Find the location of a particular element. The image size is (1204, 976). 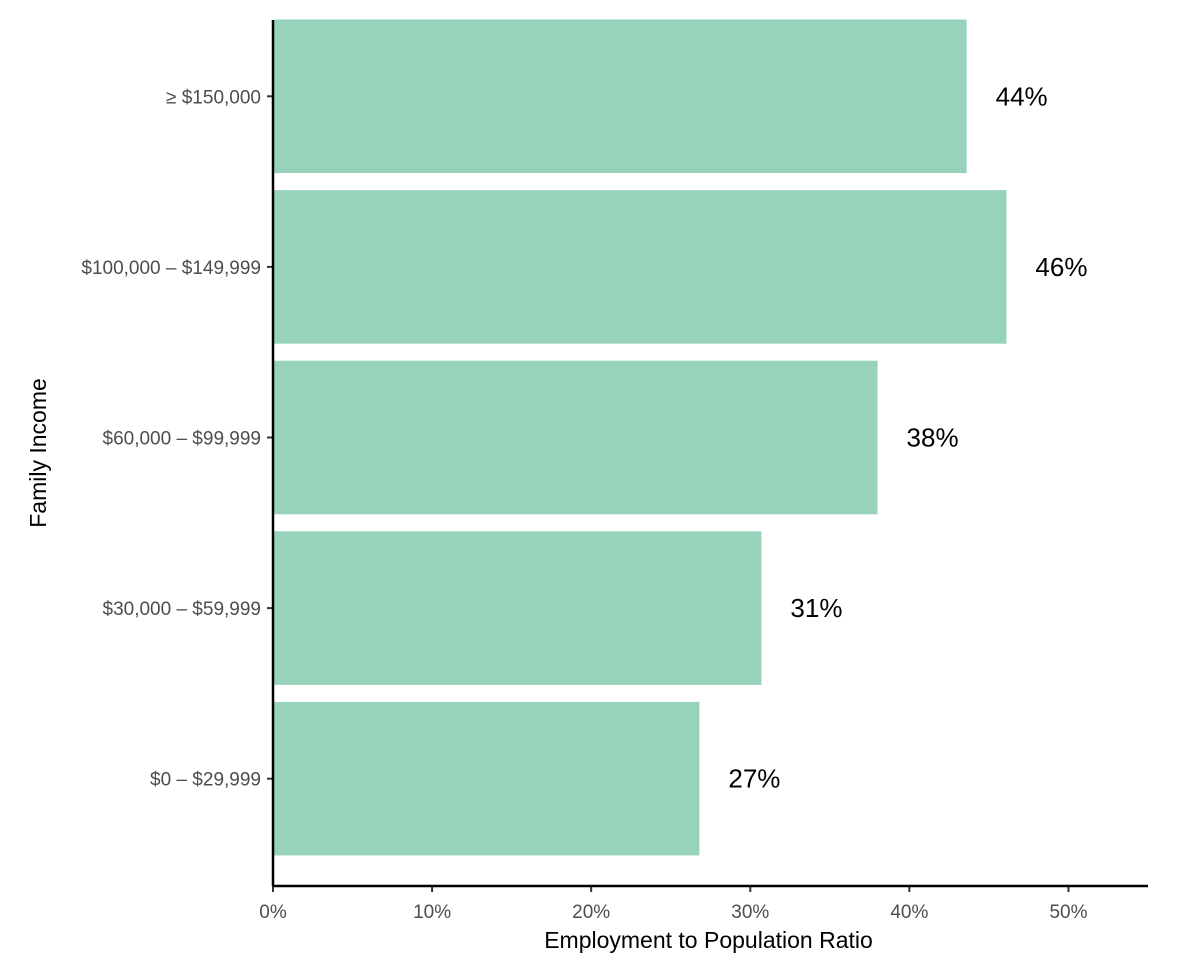

data-label-category-1: 31% is located at coordinates (816, 608).